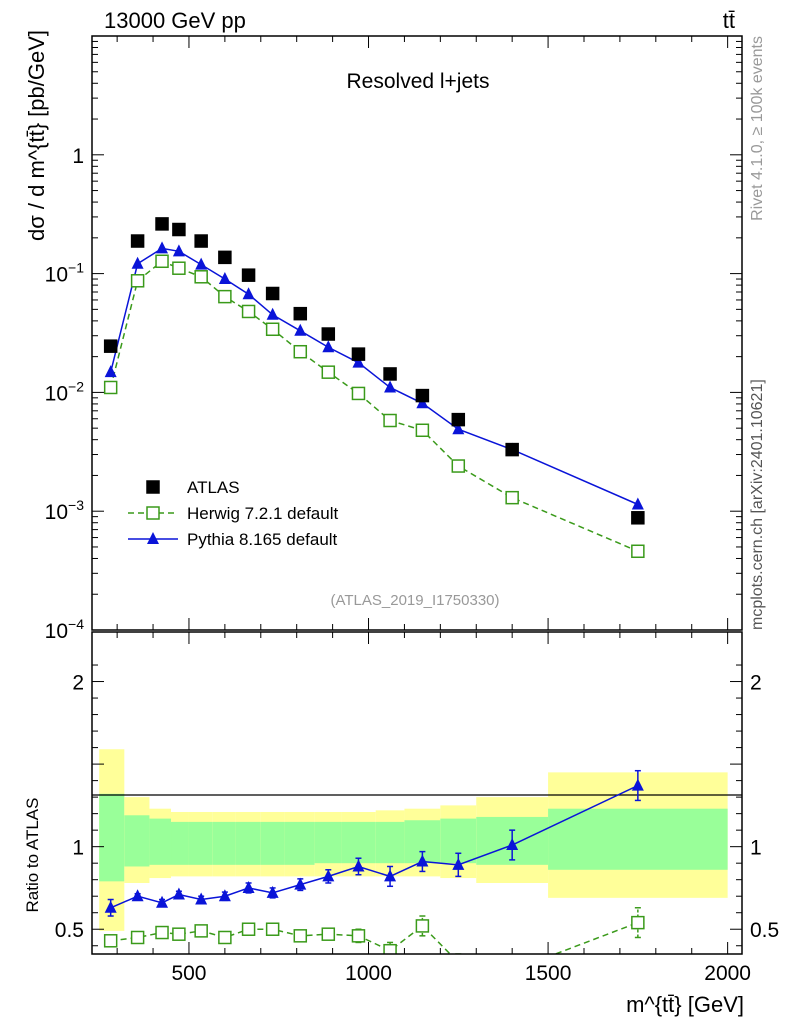 Image resolution: width=786 pixels, height=1024 pixels. I want to click on ratio-series-clipped, so click(374, 873).